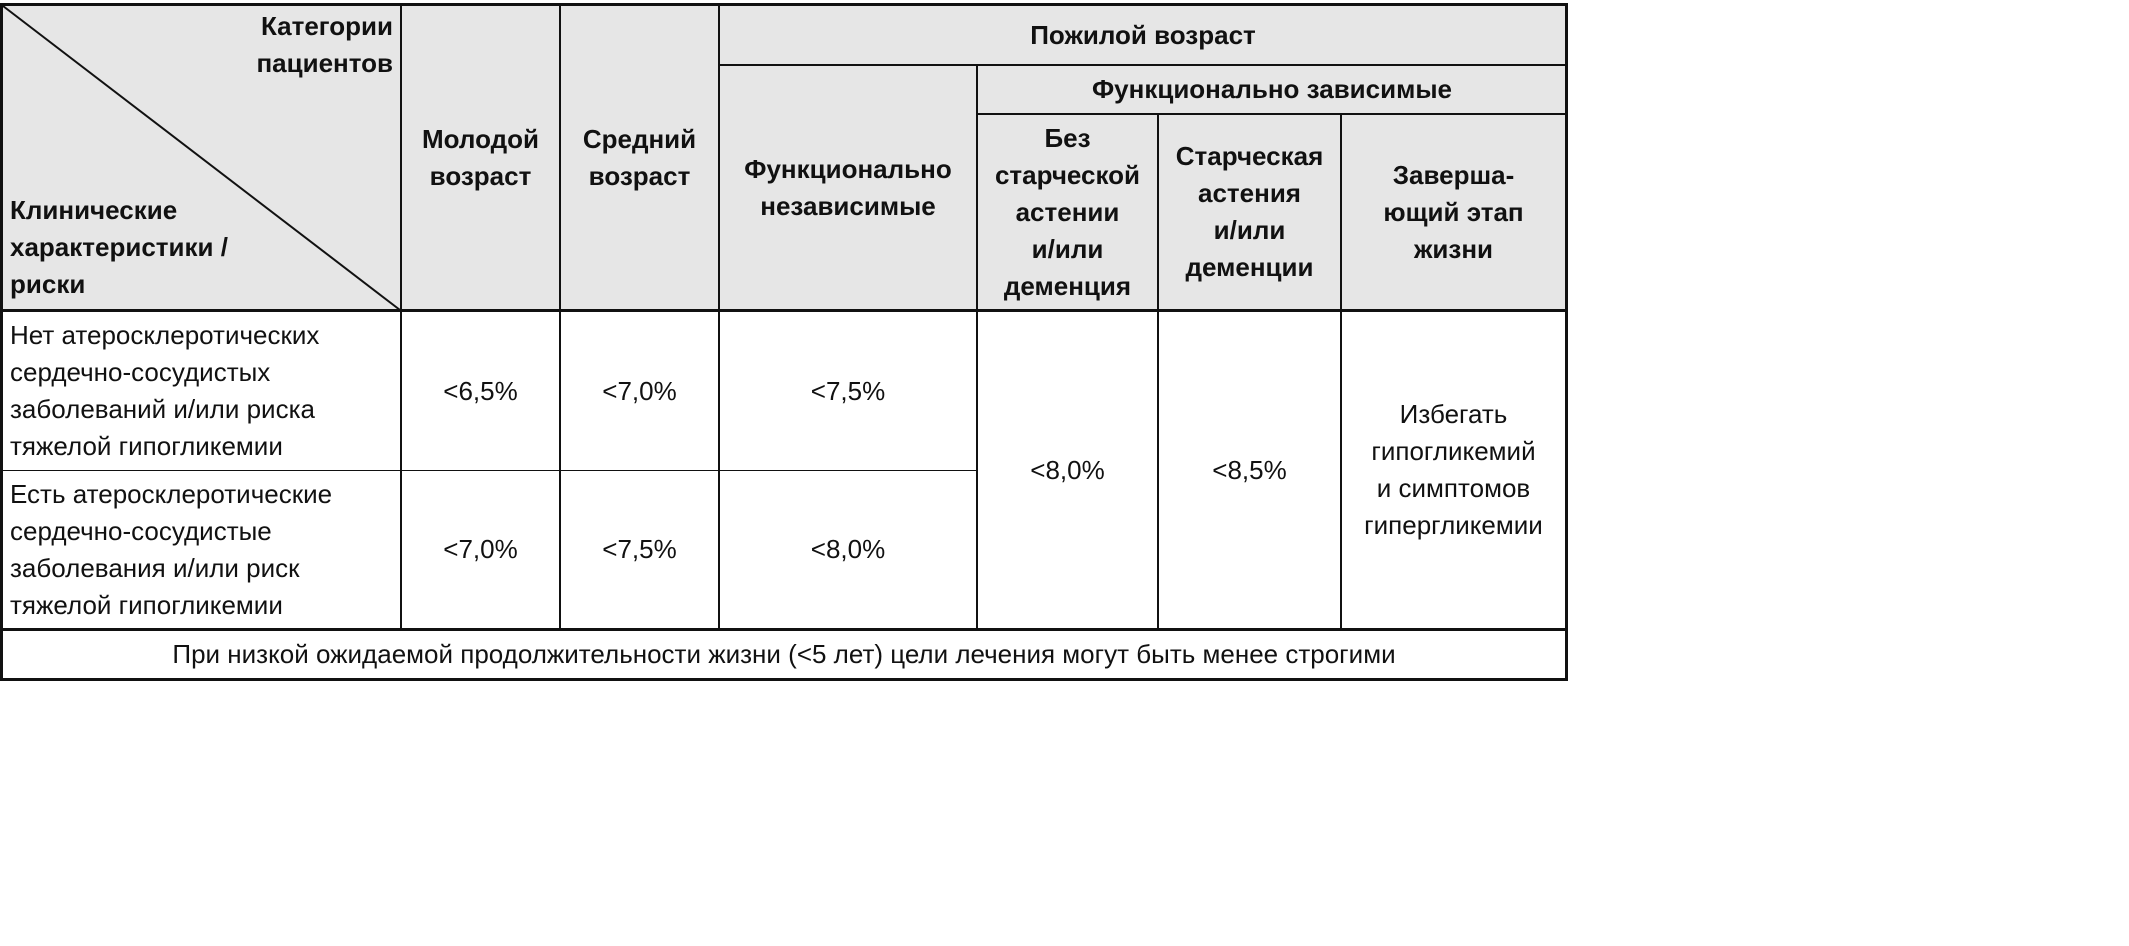  What do you see at coordinates (1272, 89) in the screenshot?
I see `header-functionally-dependent: Функционально зависимые` at bounding box center [1272, 89].